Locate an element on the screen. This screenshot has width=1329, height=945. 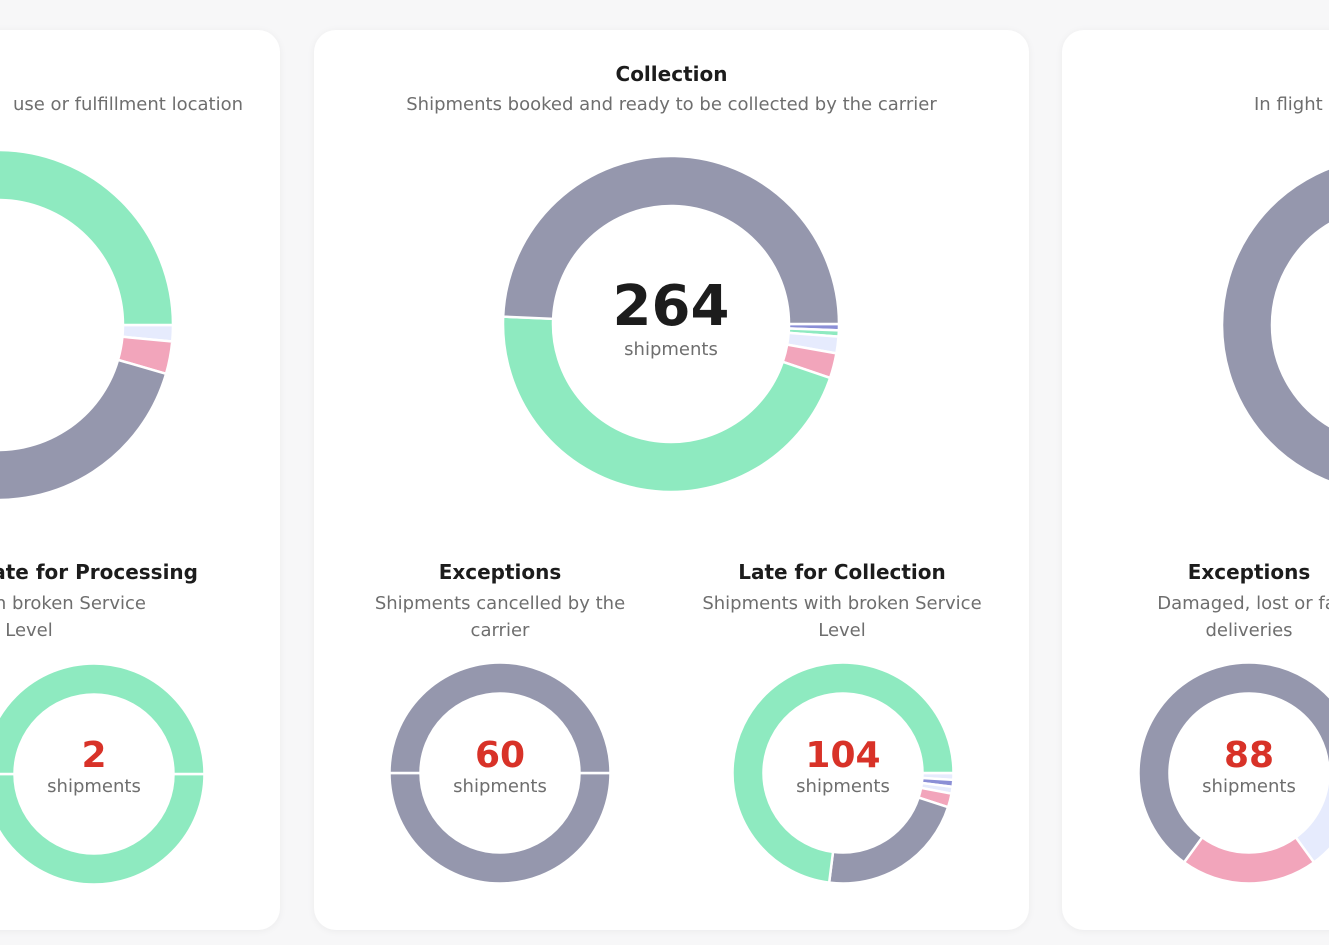
donut-chart-late-collection is located at coordinates (843, 773).